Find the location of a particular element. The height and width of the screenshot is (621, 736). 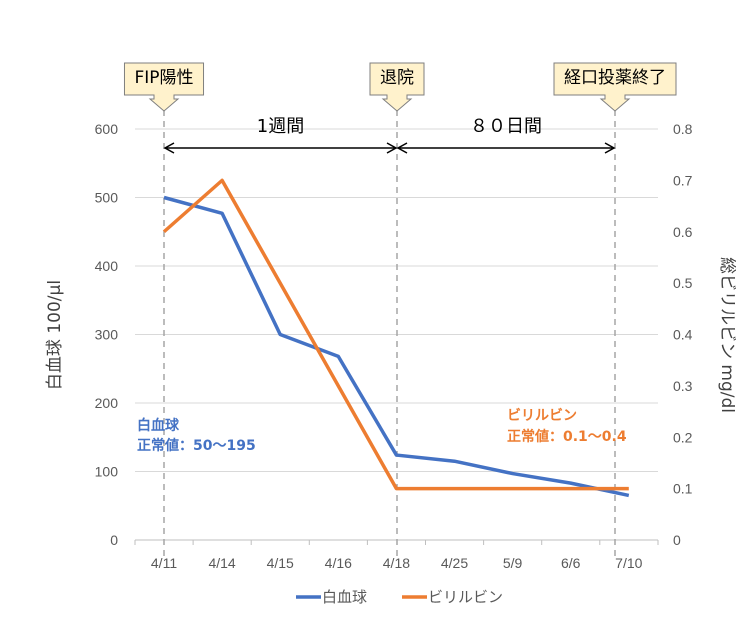

span-label: ８０日間 is located at coordinates (506, 126).